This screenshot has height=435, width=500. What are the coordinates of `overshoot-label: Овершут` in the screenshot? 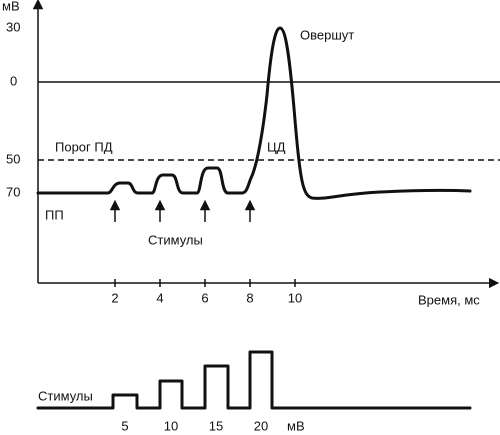 It's located at (327, 34).